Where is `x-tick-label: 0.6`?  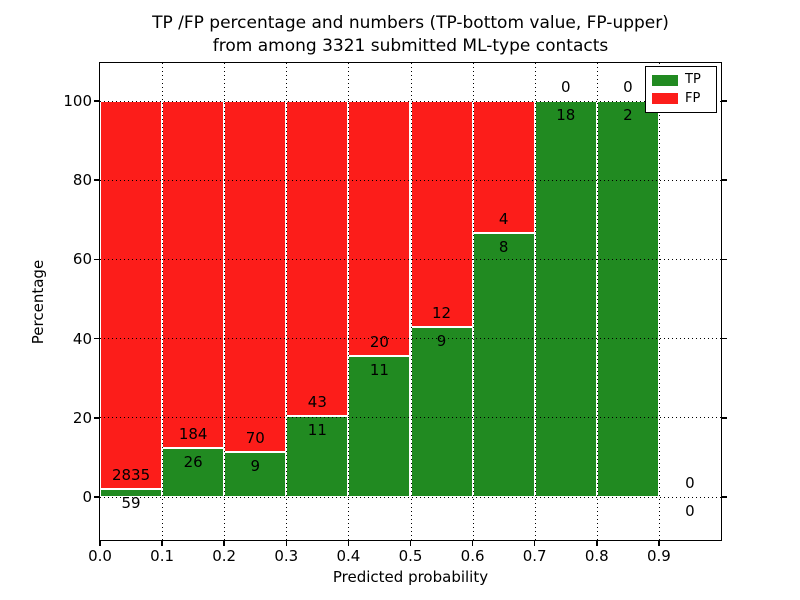
x-tick-label: 0.6 is located at coordinates (472, 556).